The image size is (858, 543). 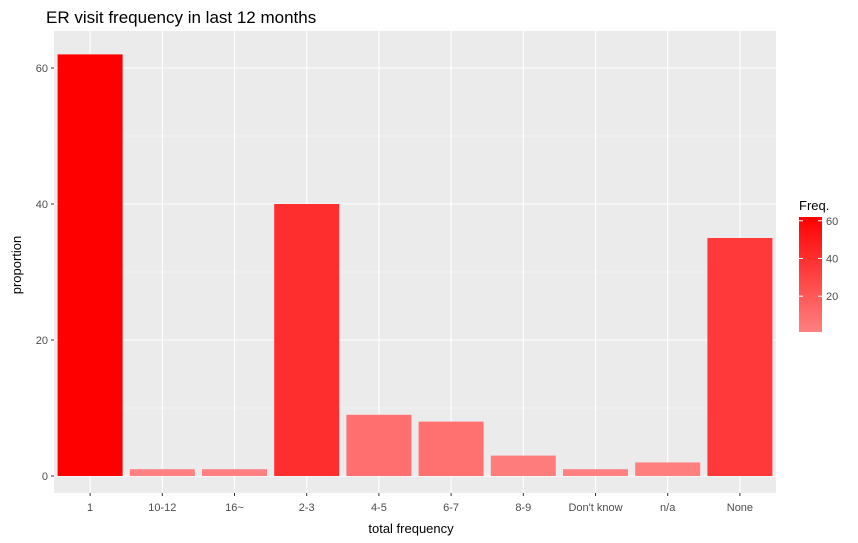 I want to click on y-axis-title: proportion, so click(x=16, y=265).